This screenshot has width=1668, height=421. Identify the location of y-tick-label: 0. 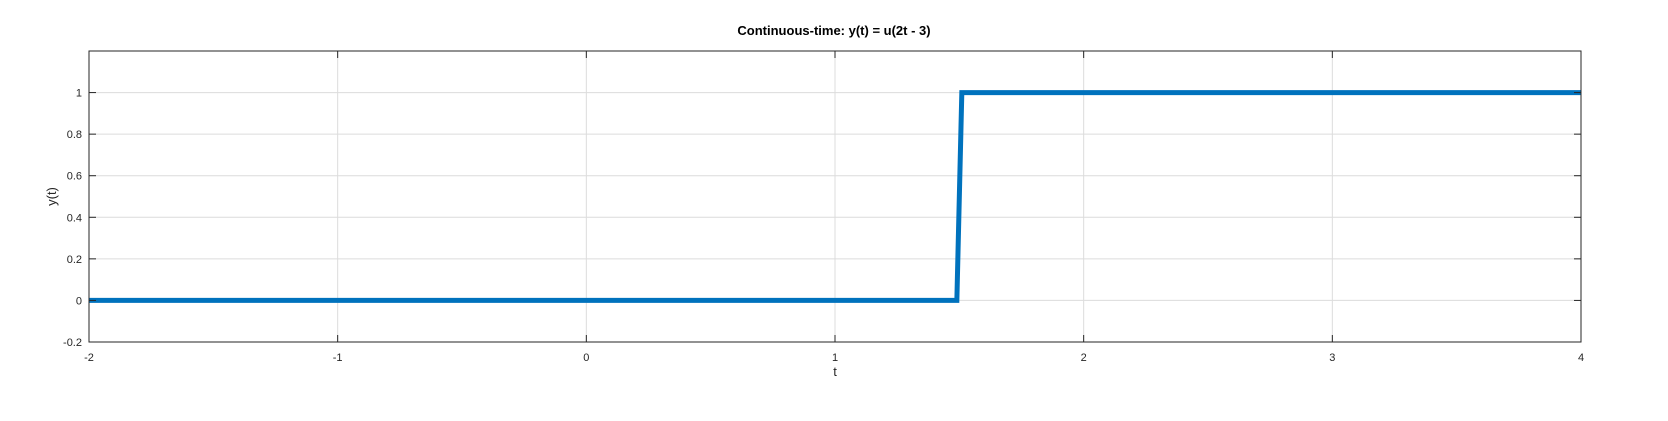
(79, 301).